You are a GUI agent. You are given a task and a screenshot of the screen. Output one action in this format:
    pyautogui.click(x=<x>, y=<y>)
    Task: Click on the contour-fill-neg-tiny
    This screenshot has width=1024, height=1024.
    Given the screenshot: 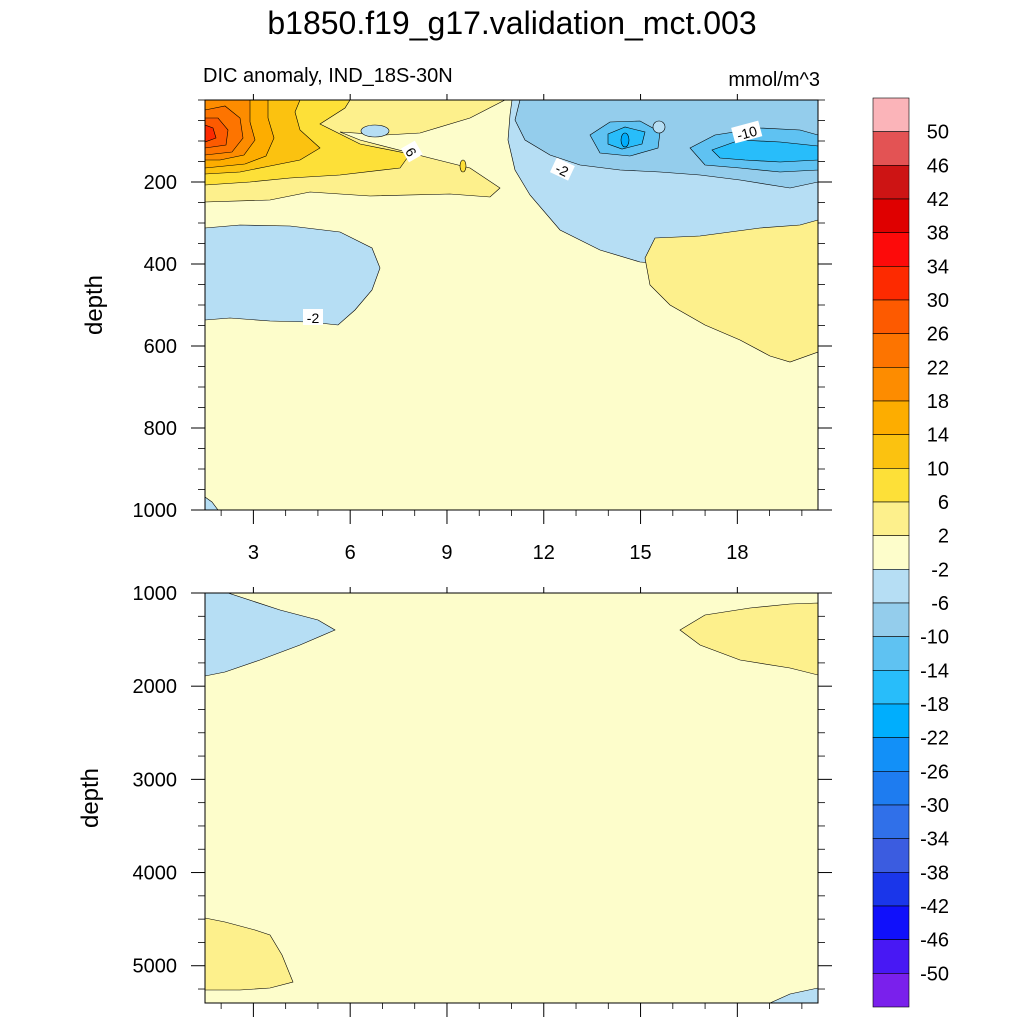 What is the action you would take?
    pyautogui.click(x=659, y=127)
    